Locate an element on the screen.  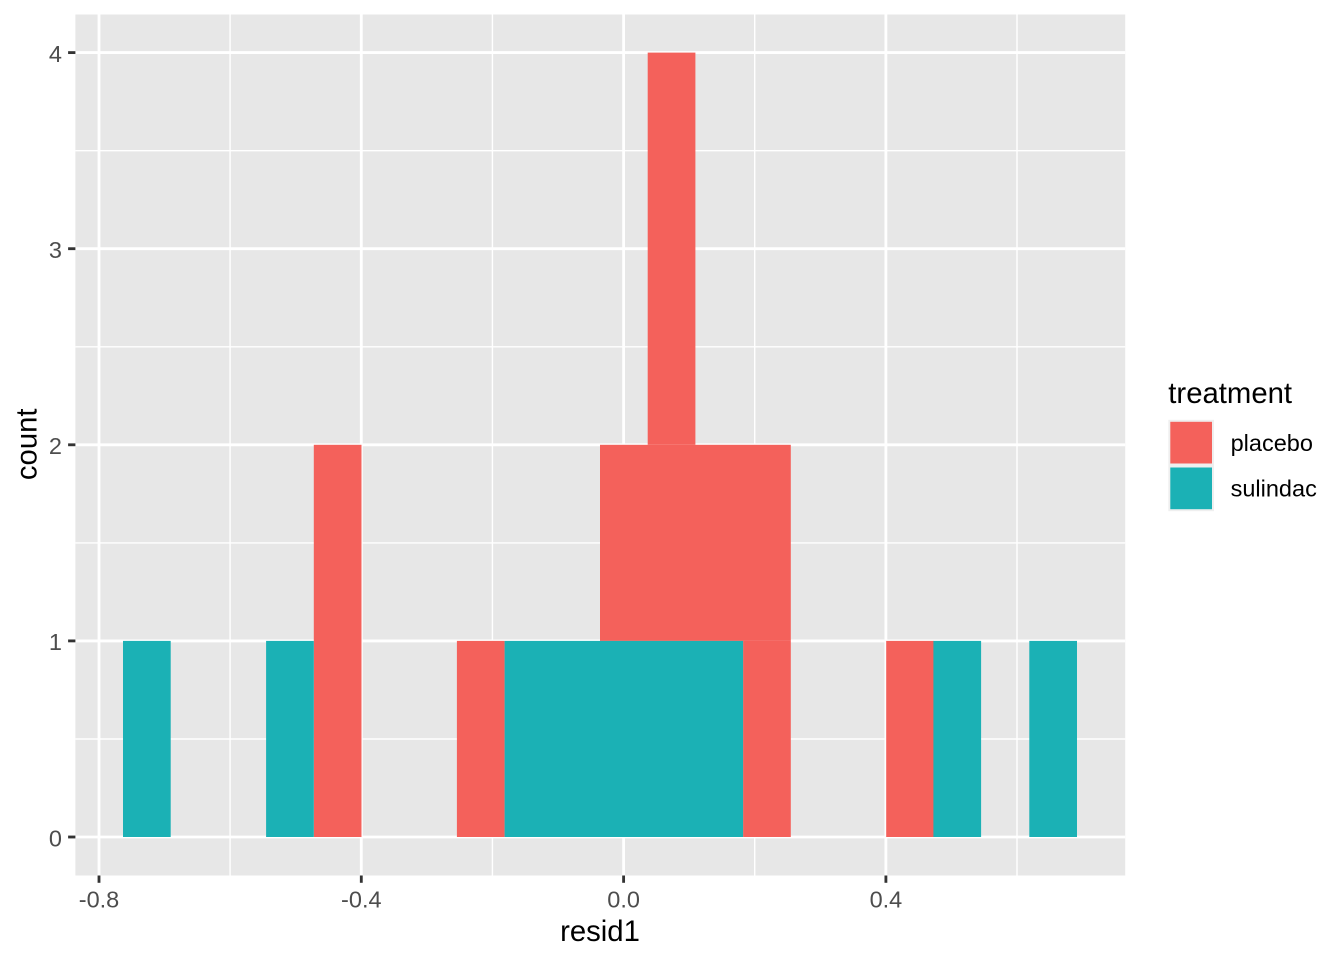
svg-text: -0.4 is located at coordinates (361, 900).